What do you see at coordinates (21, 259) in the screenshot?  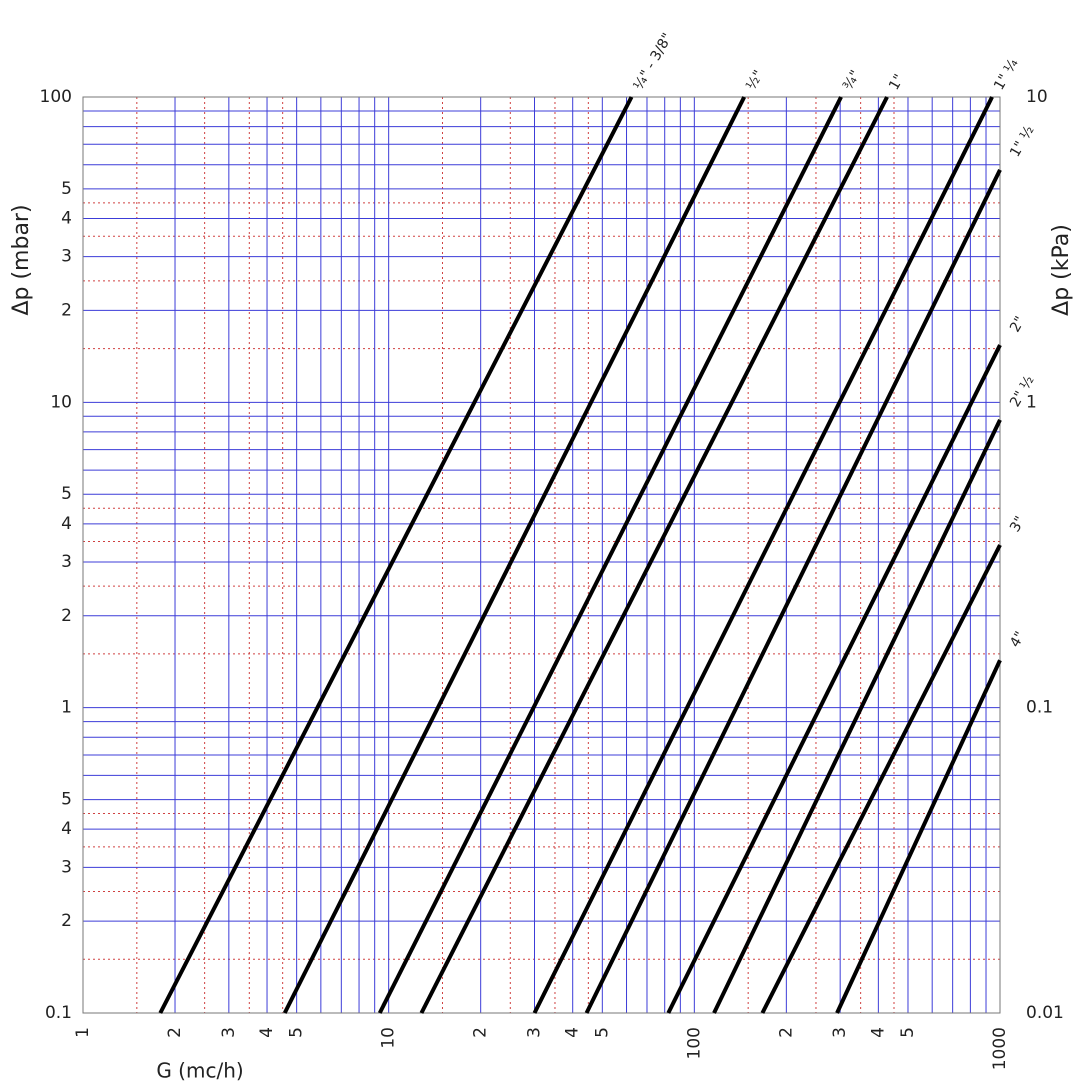 I see `y-axis-label: Δp (mbar)` at bounding box center [21, 259].